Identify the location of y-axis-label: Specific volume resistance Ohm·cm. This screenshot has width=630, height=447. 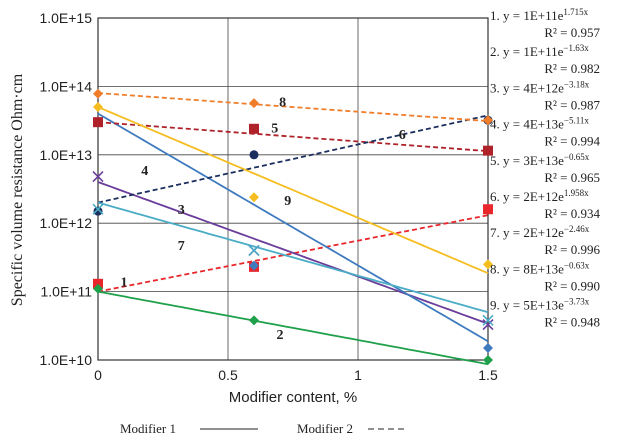
(17, 189).